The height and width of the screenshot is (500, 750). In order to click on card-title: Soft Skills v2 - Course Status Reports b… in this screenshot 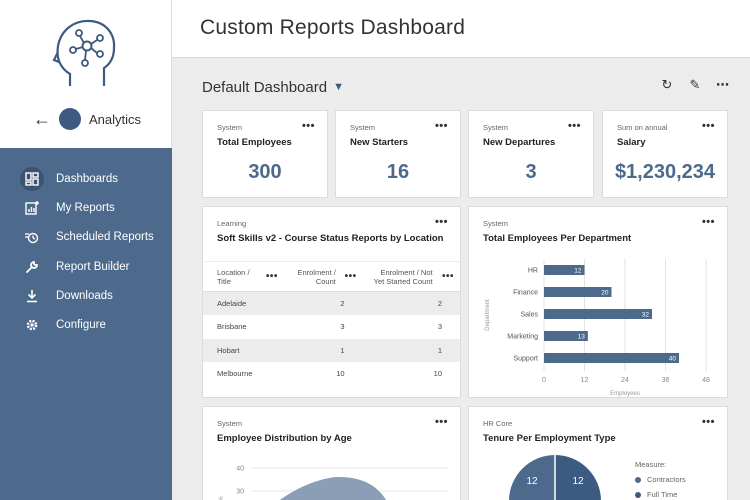, I will do `click(330, 238)`.